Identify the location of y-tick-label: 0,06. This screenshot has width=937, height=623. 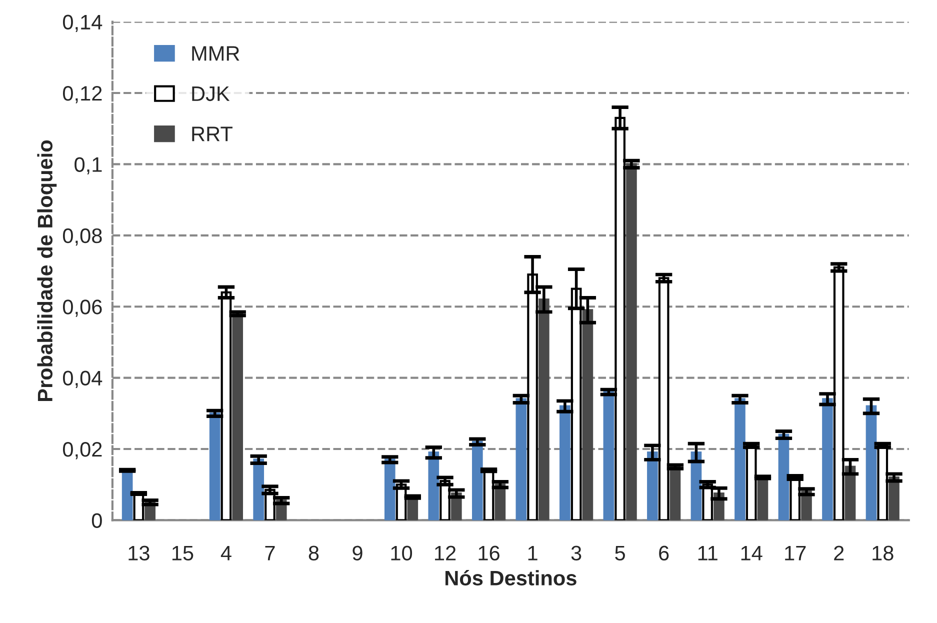
(82, 308).